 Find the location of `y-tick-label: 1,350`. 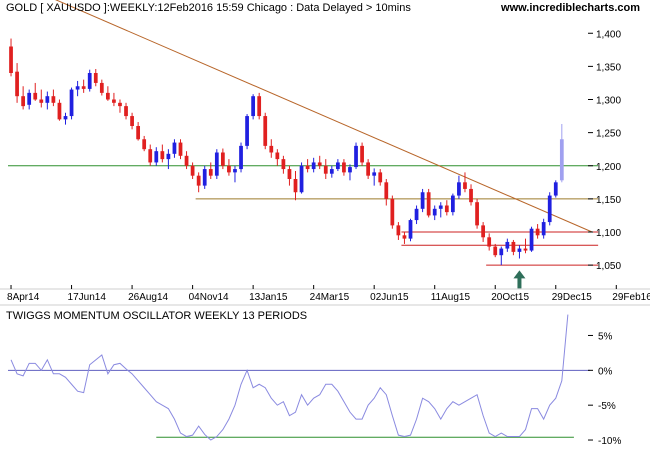

y-tick-label: 1,350 is located at coordinates (608, 67).